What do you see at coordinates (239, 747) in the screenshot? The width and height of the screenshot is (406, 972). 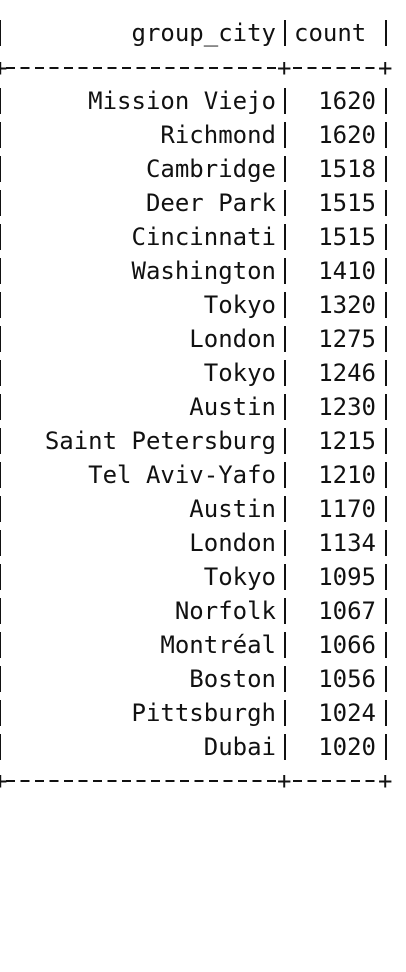 I see `cell-group-city: Dubai` at bounding box center [239, 747].